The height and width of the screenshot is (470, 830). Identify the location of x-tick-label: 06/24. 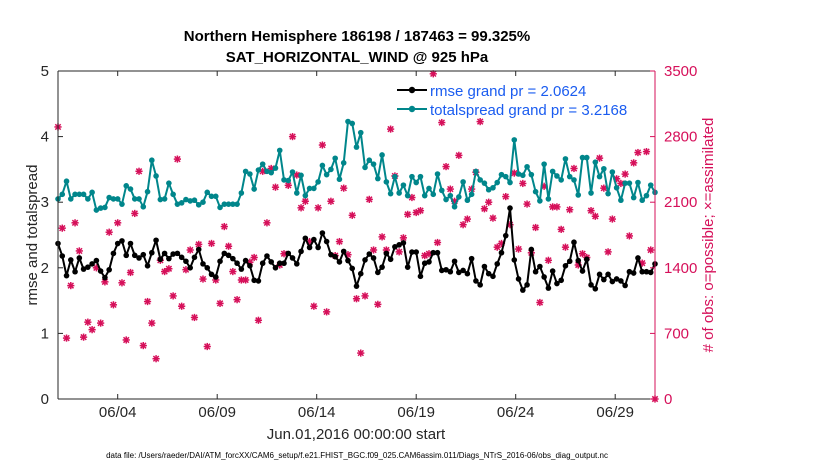
(516, 412).